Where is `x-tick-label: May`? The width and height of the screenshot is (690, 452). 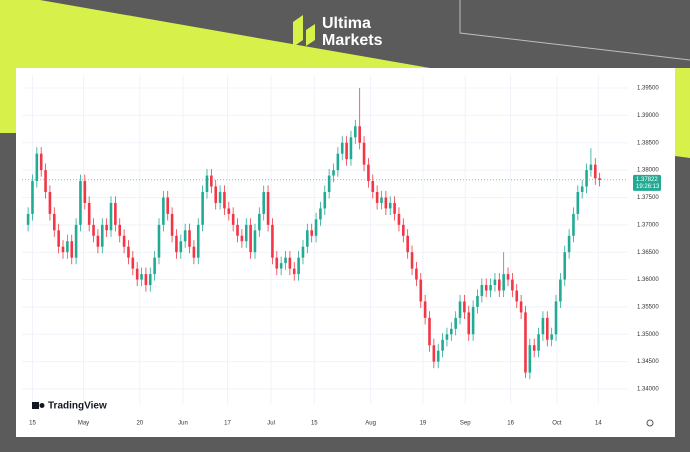 x-tick-label: May is located at coordinates (83, 424).